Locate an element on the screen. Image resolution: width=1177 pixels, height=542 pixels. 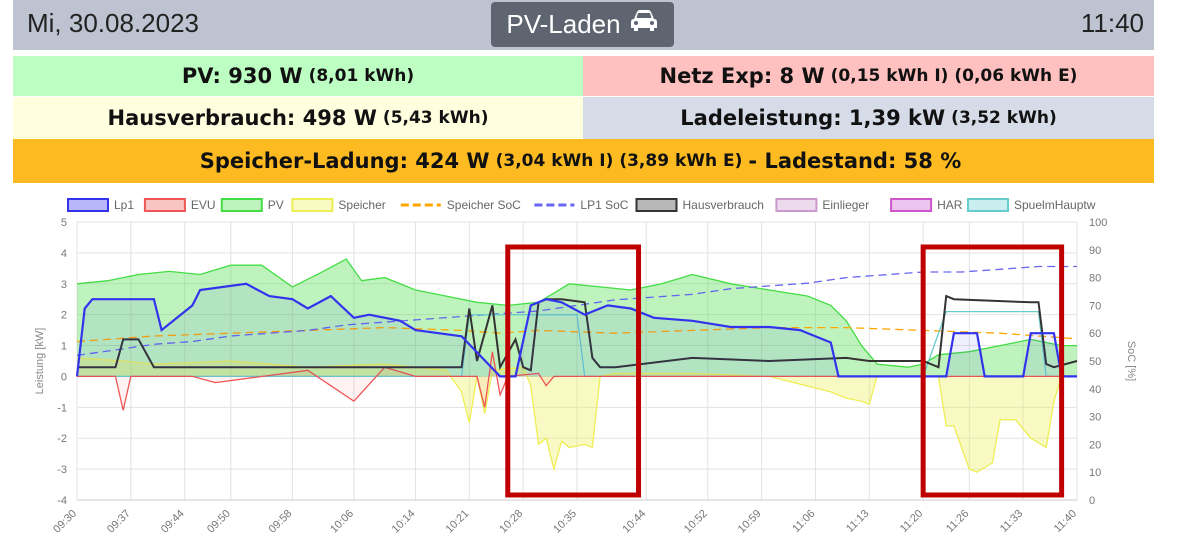
legend-label: SpuelmHauptw is located at coordinates (1055, 205).